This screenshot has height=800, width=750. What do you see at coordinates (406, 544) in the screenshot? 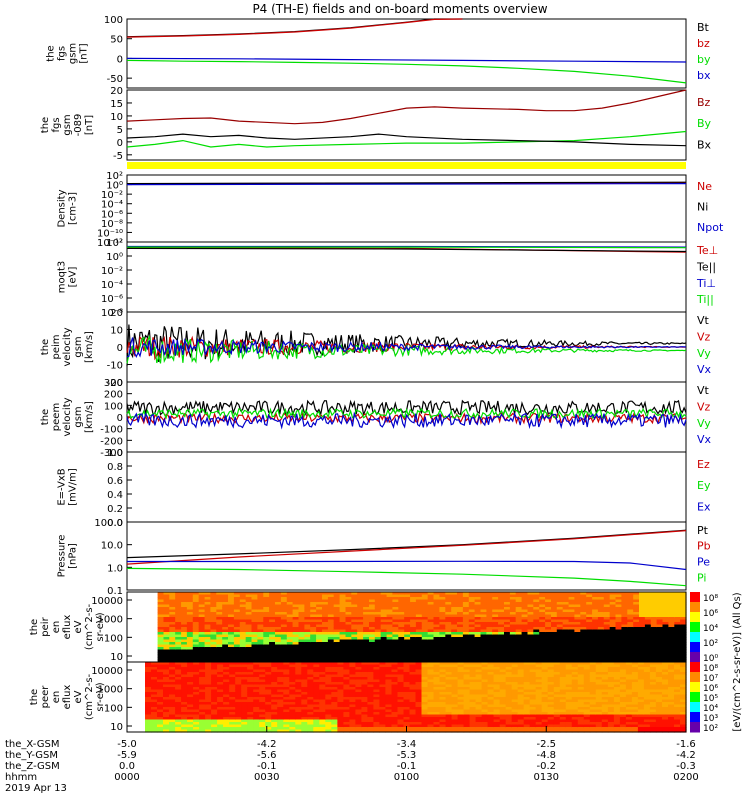
I see `series-line-Pt` at bounding box center [406, 544].